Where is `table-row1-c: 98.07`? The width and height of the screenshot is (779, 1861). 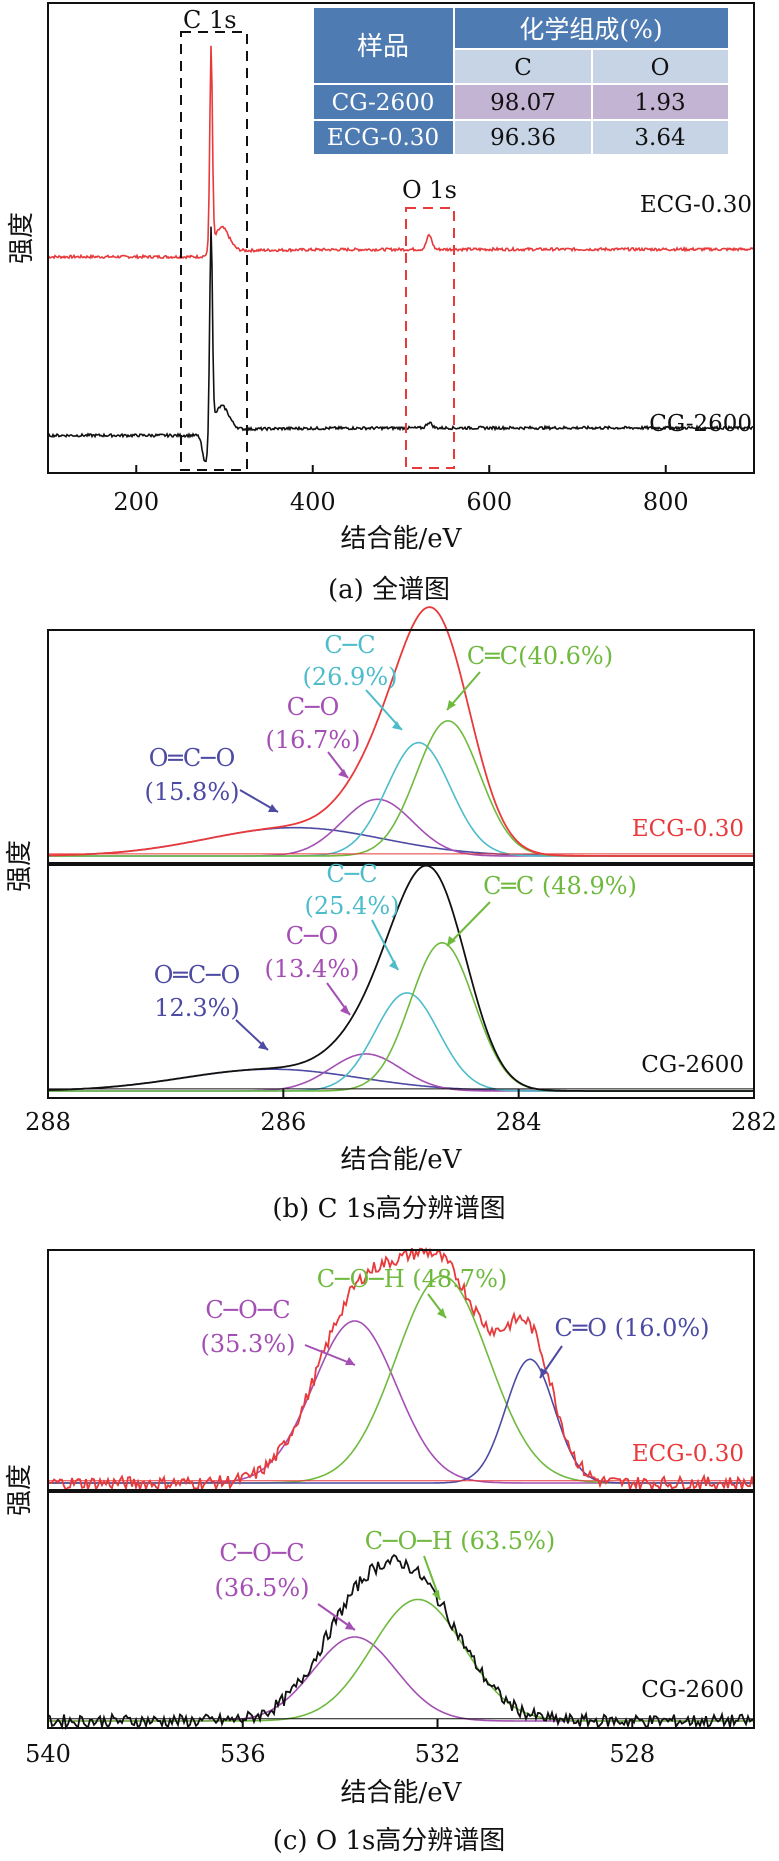 table-row1-c: 98.07 is located at coordinates (523, 103).